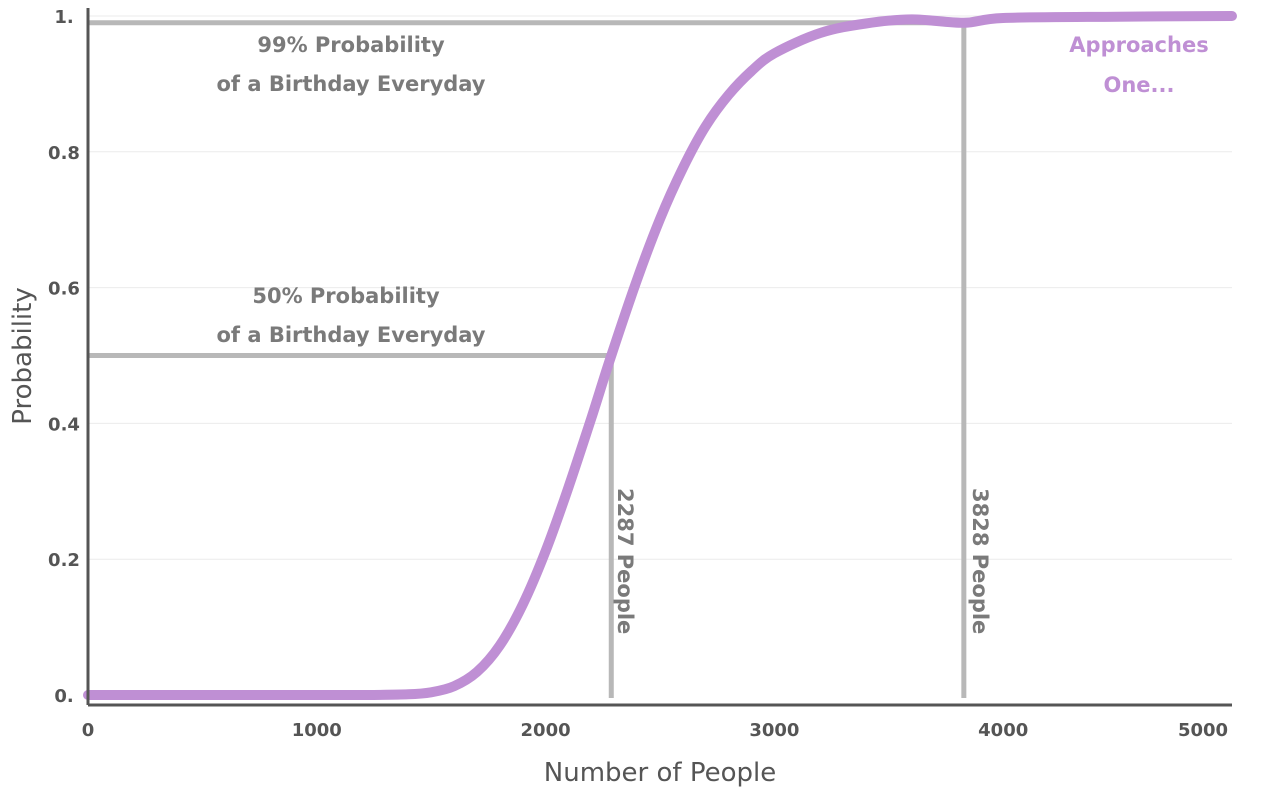 The height and width of the screenshot is (792, 1262). I want to click on annotation-99-line-2: of a Birthday Everyday, so click(350, 84).